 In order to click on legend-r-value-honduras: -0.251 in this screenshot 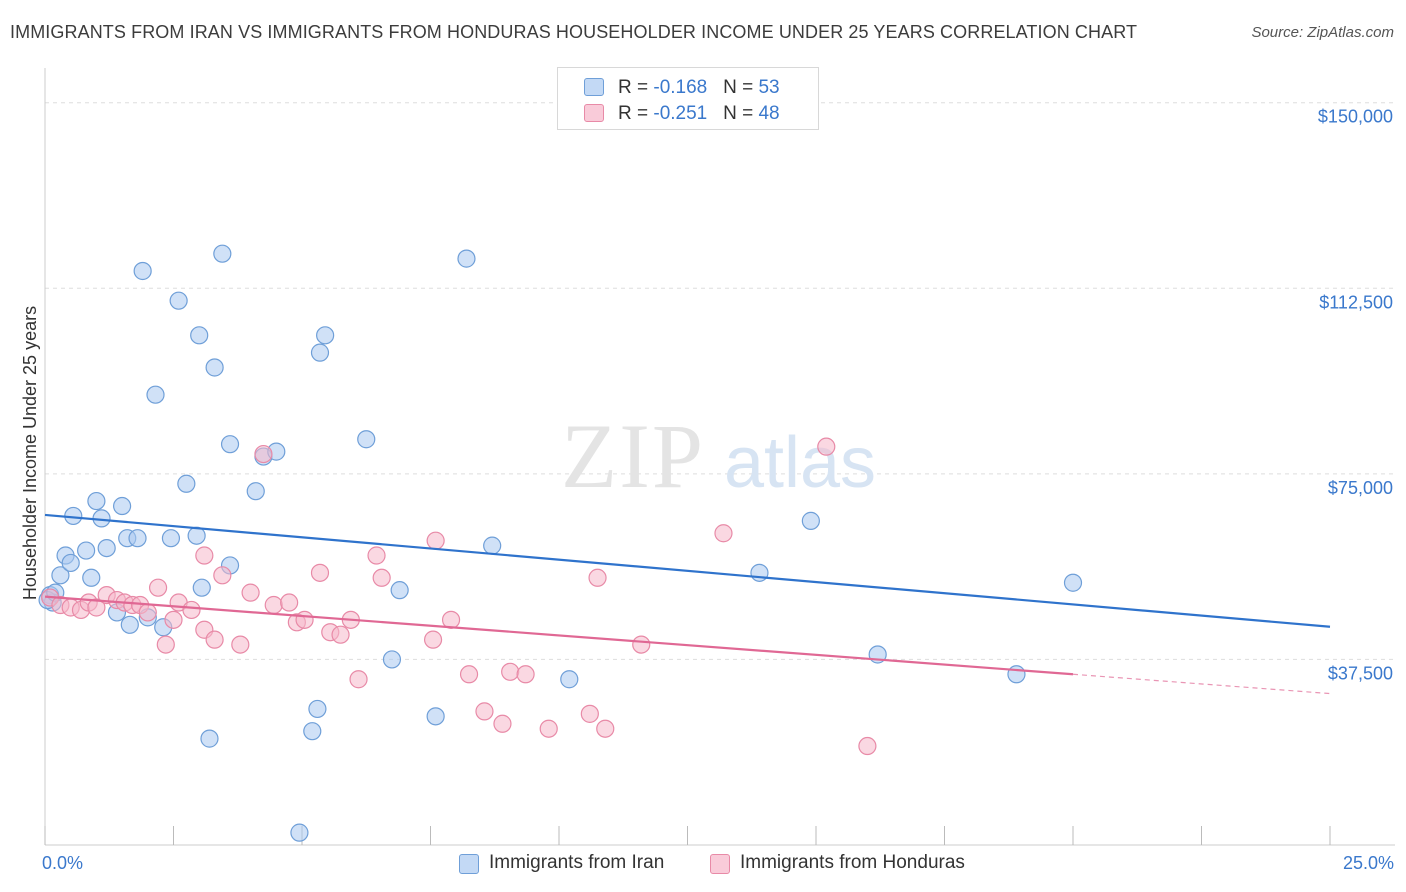, I will do `click(680, 113)`.